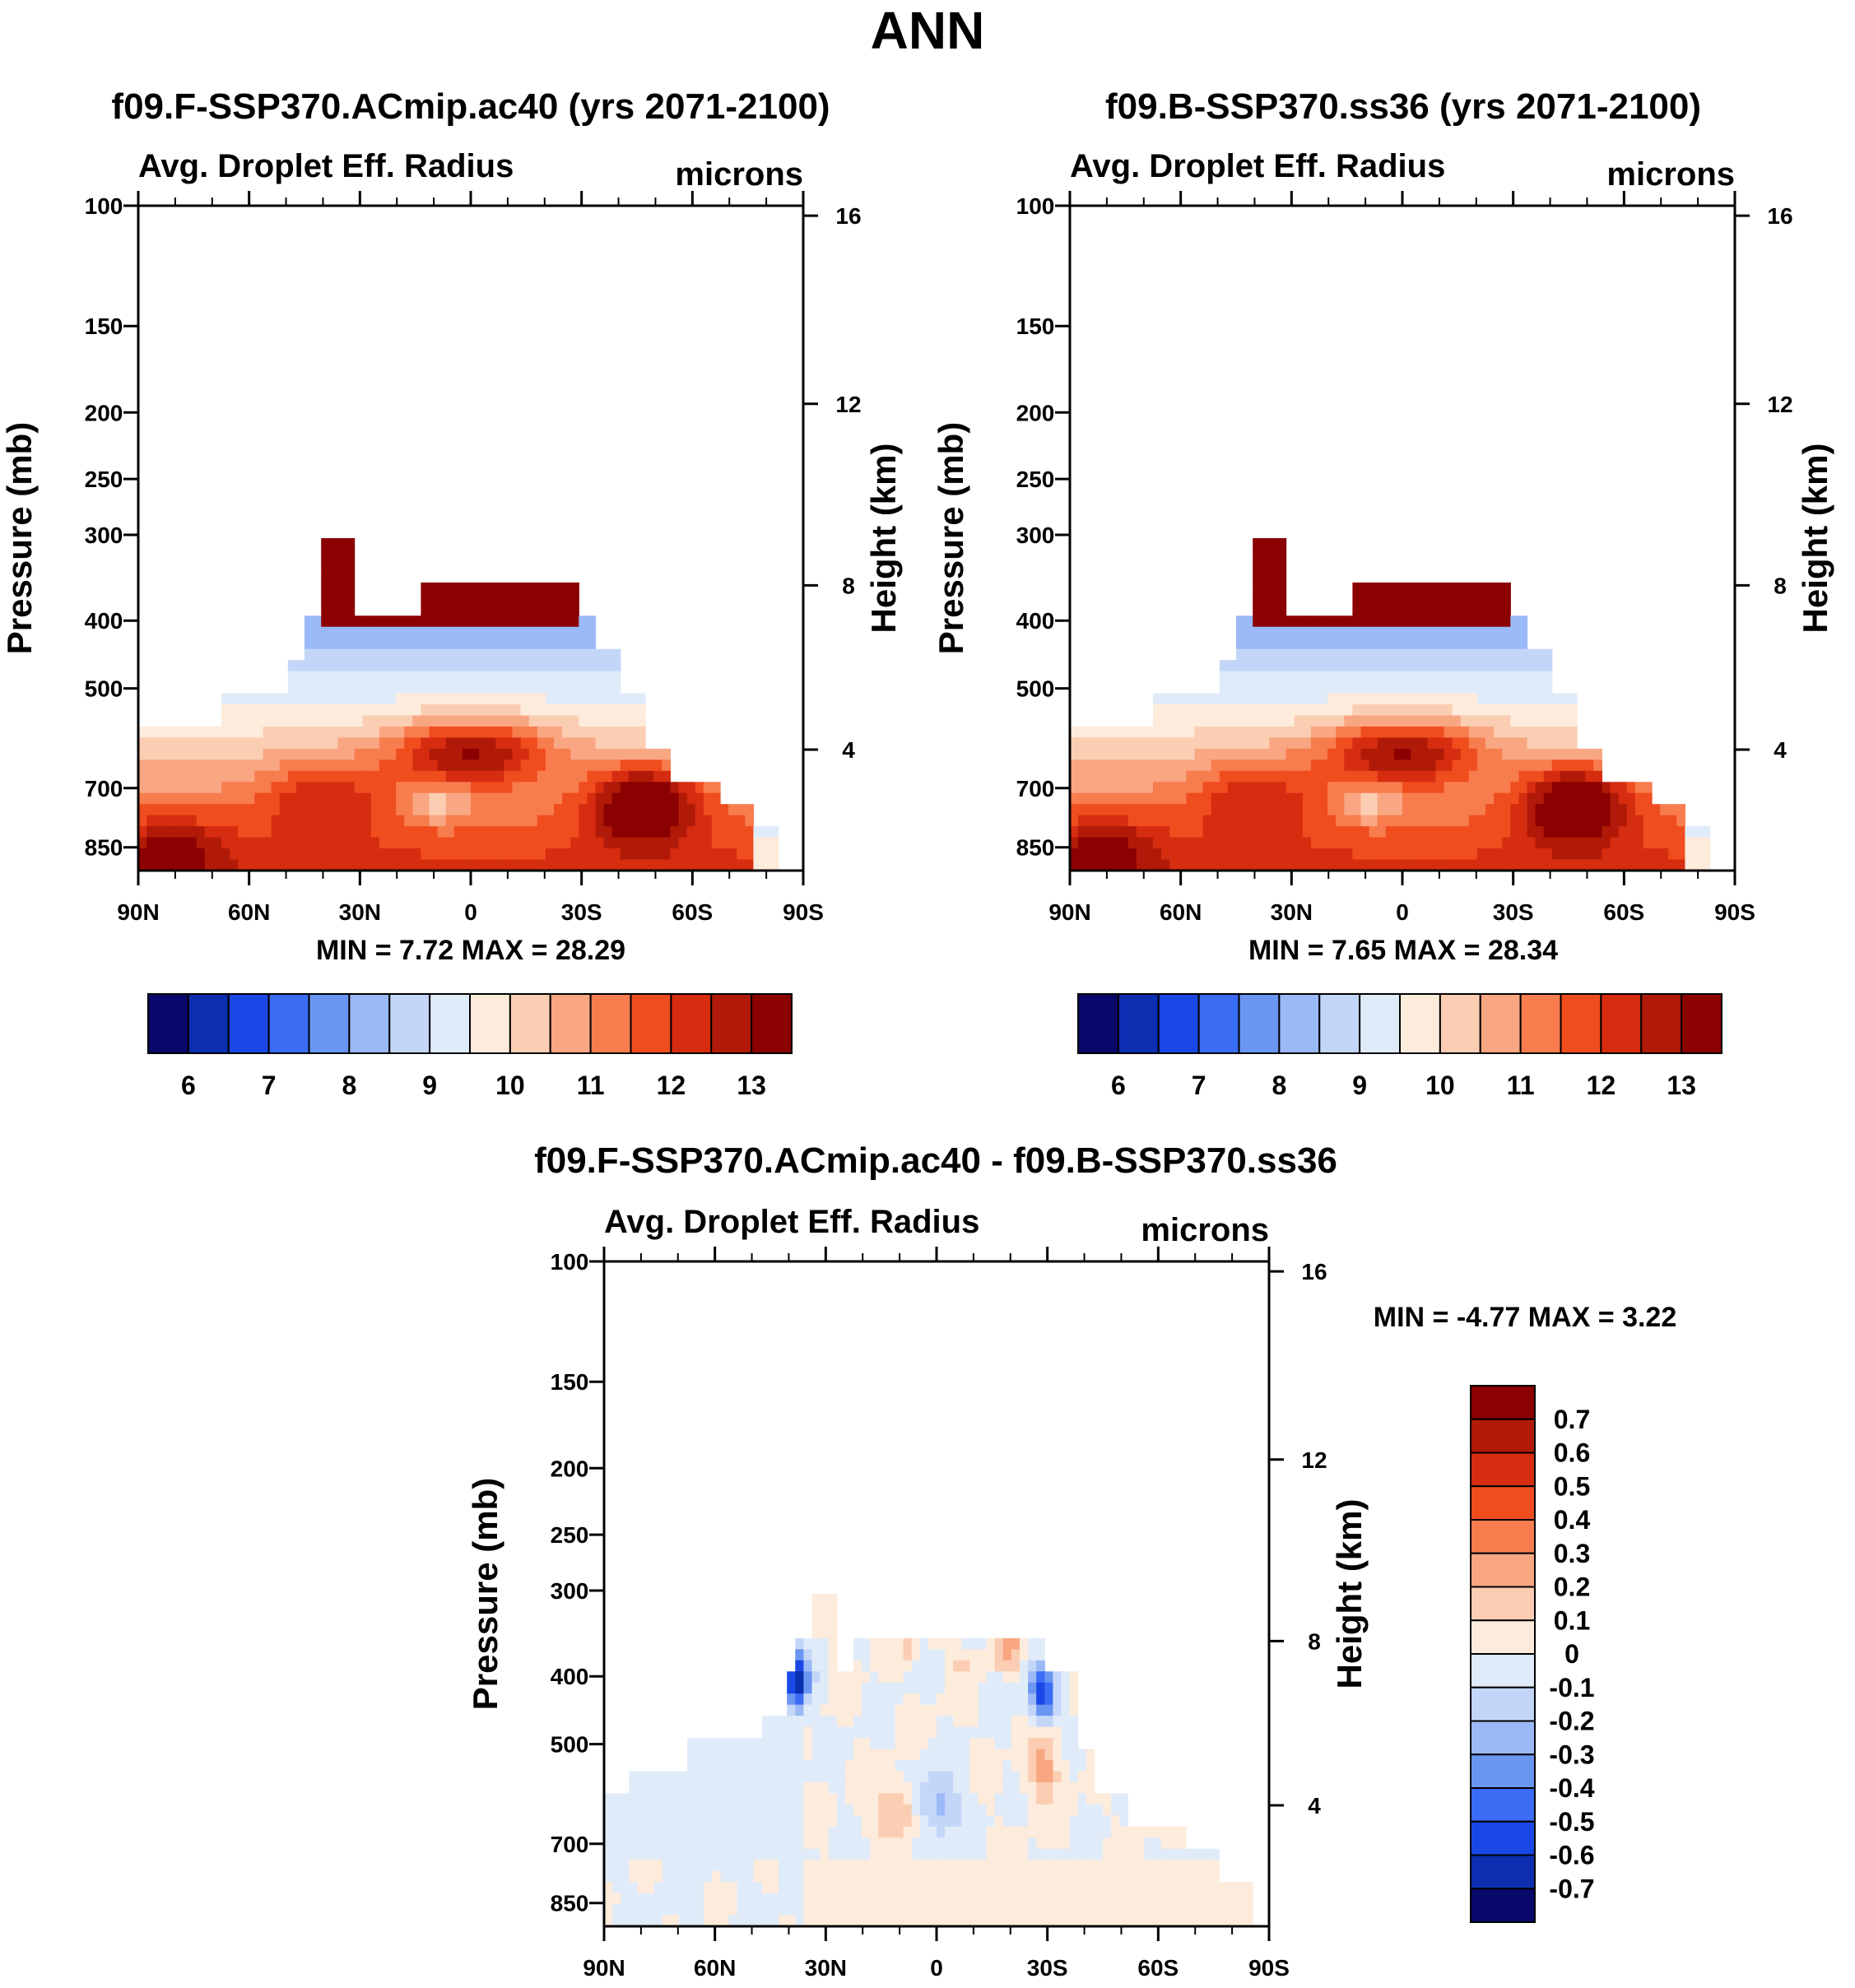 This screenshot has height=1988, width=1855. Describe the element at coordinates (104, 535) in the screenshot. I see `pressure-tick-label: 300` at that location.